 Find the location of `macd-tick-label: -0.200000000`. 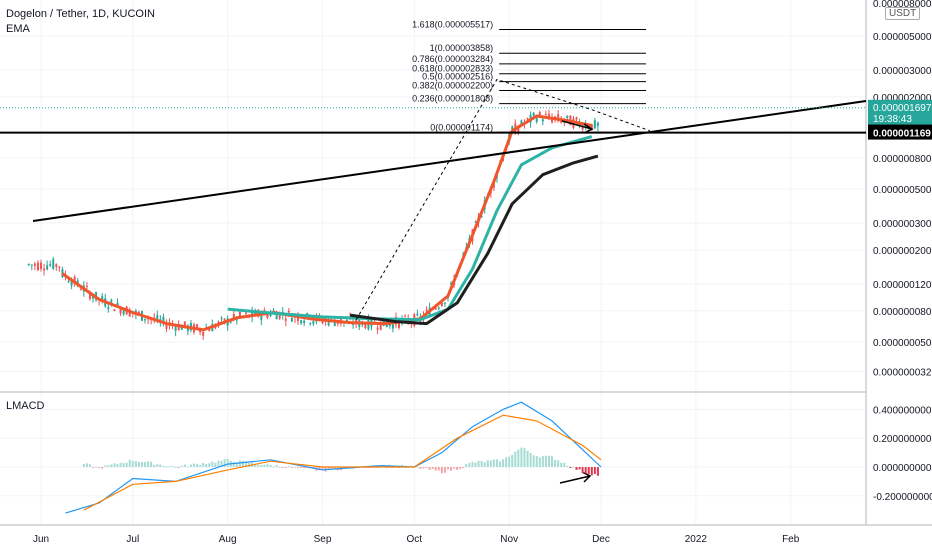

macd-tick-label: -0.200000000 is located at coordinates (902, 497).